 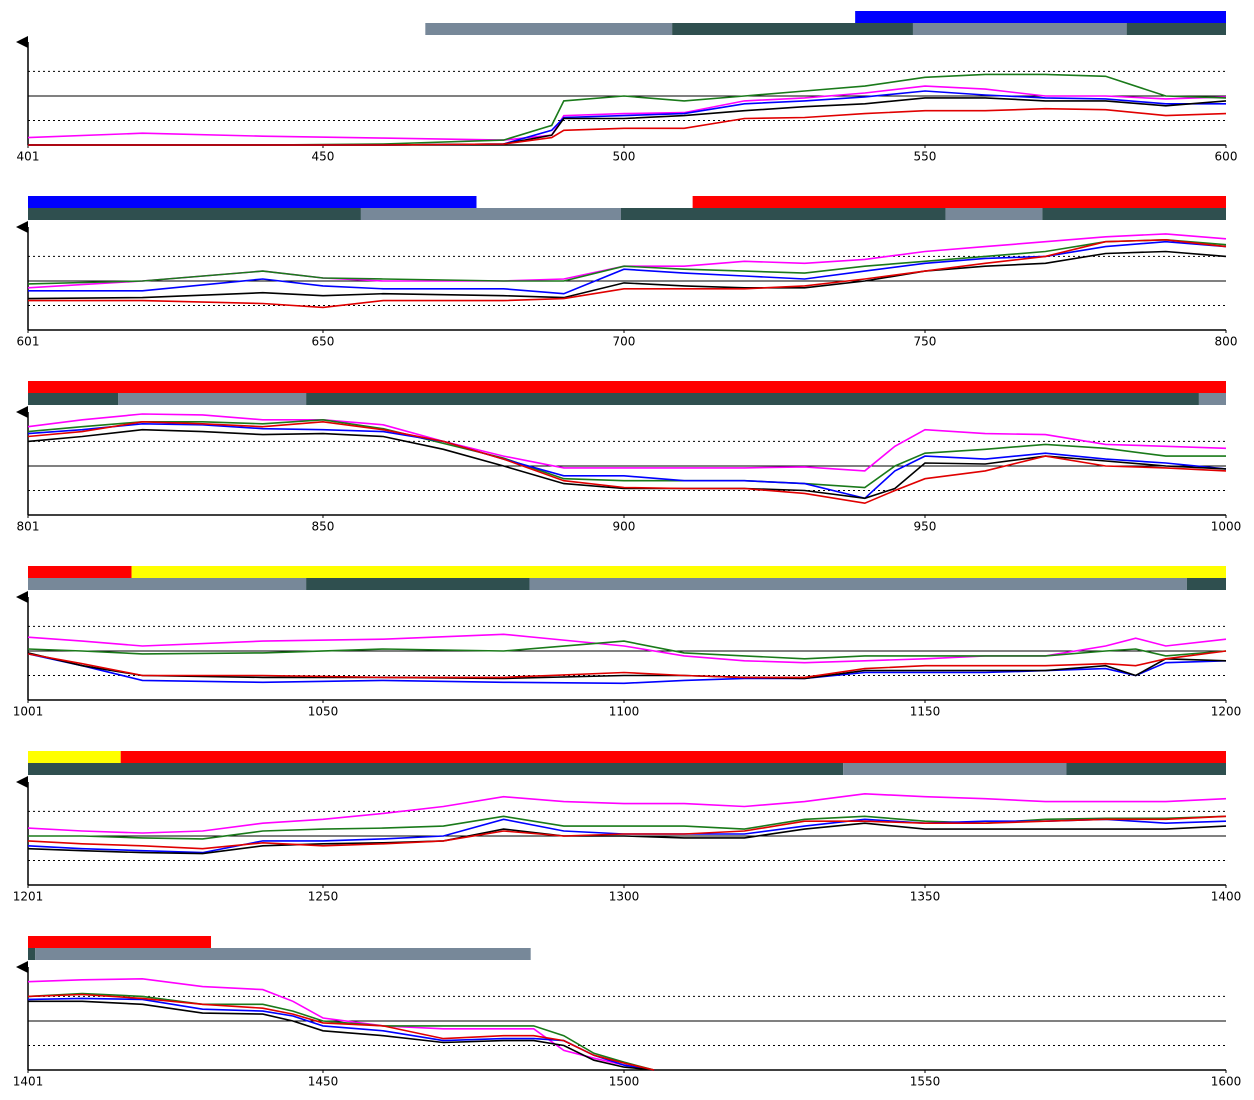 I want to click on x-tick-label: 750, so click(x=925, y=342).